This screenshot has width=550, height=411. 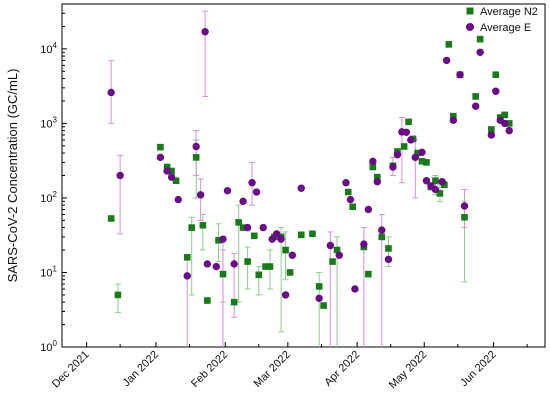 I want to click on y-tick-label: 10², so click(x=48, y=197).